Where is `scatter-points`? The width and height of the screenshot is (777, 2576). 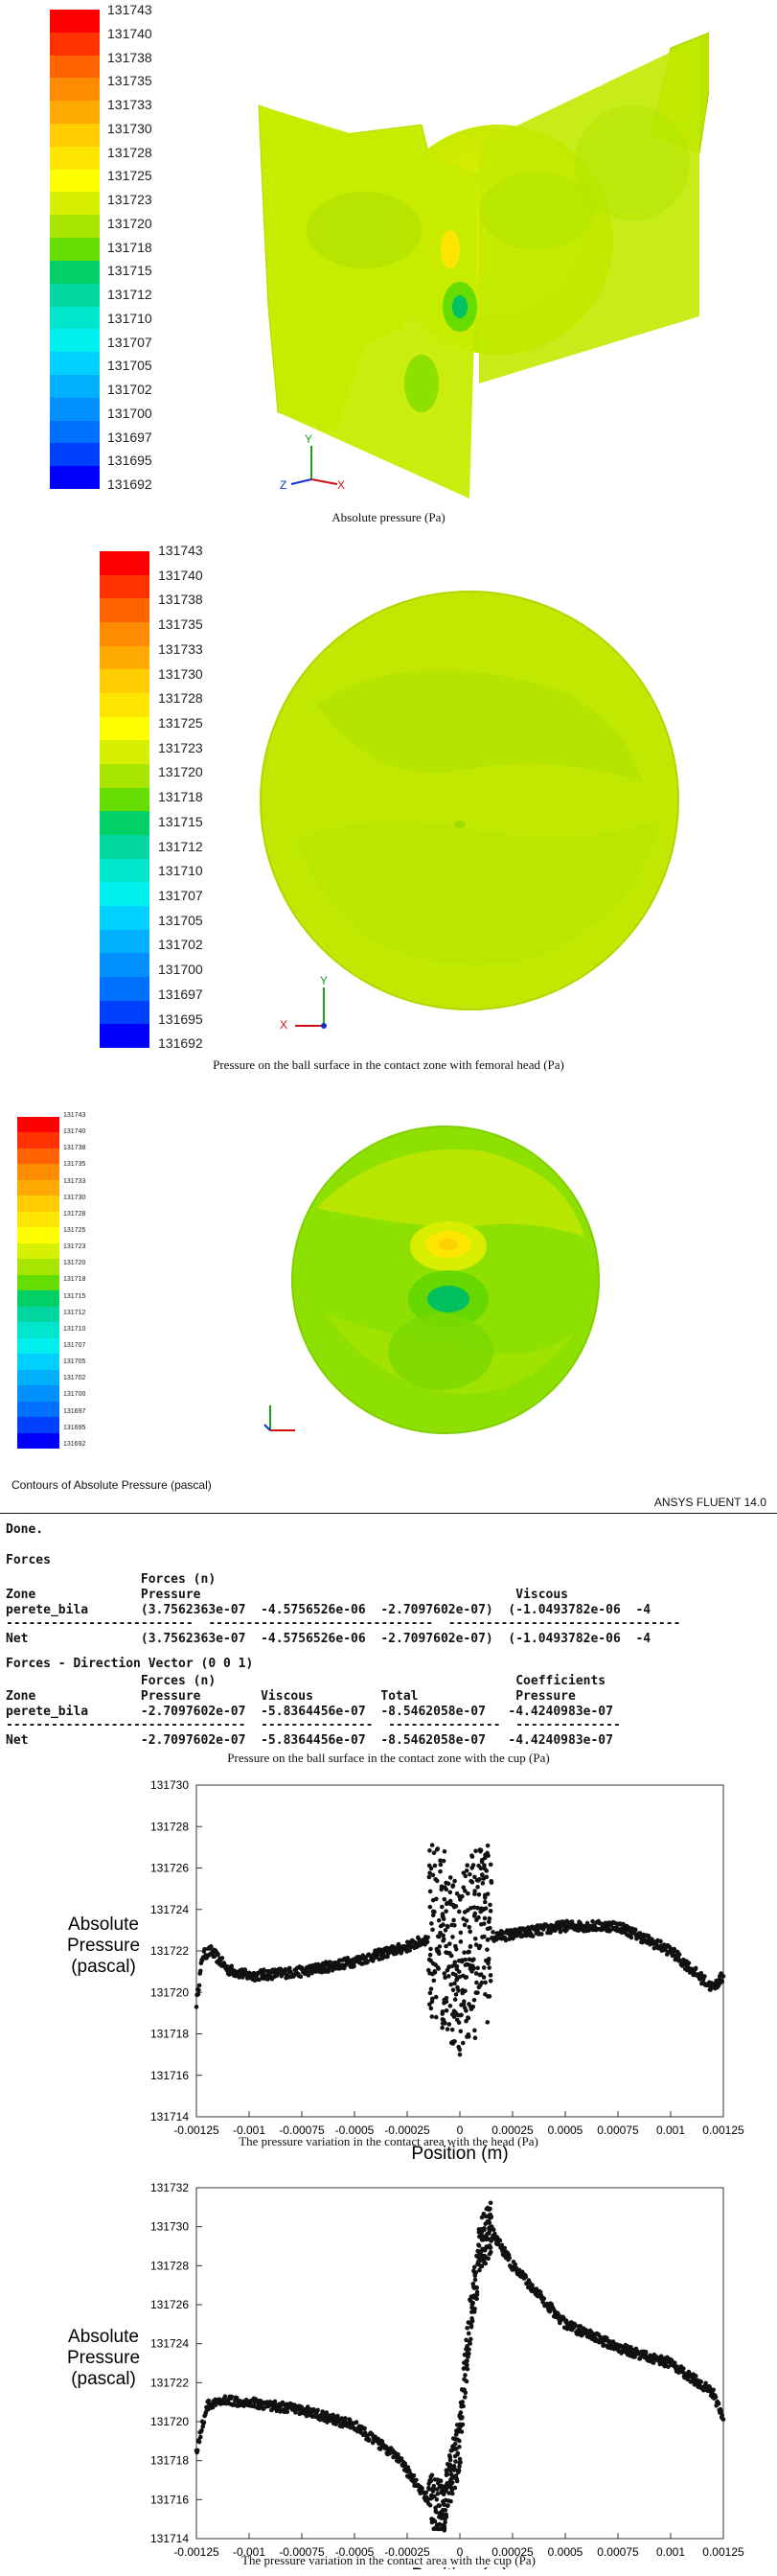
scatter-points is located at coordinates (460, 2366).